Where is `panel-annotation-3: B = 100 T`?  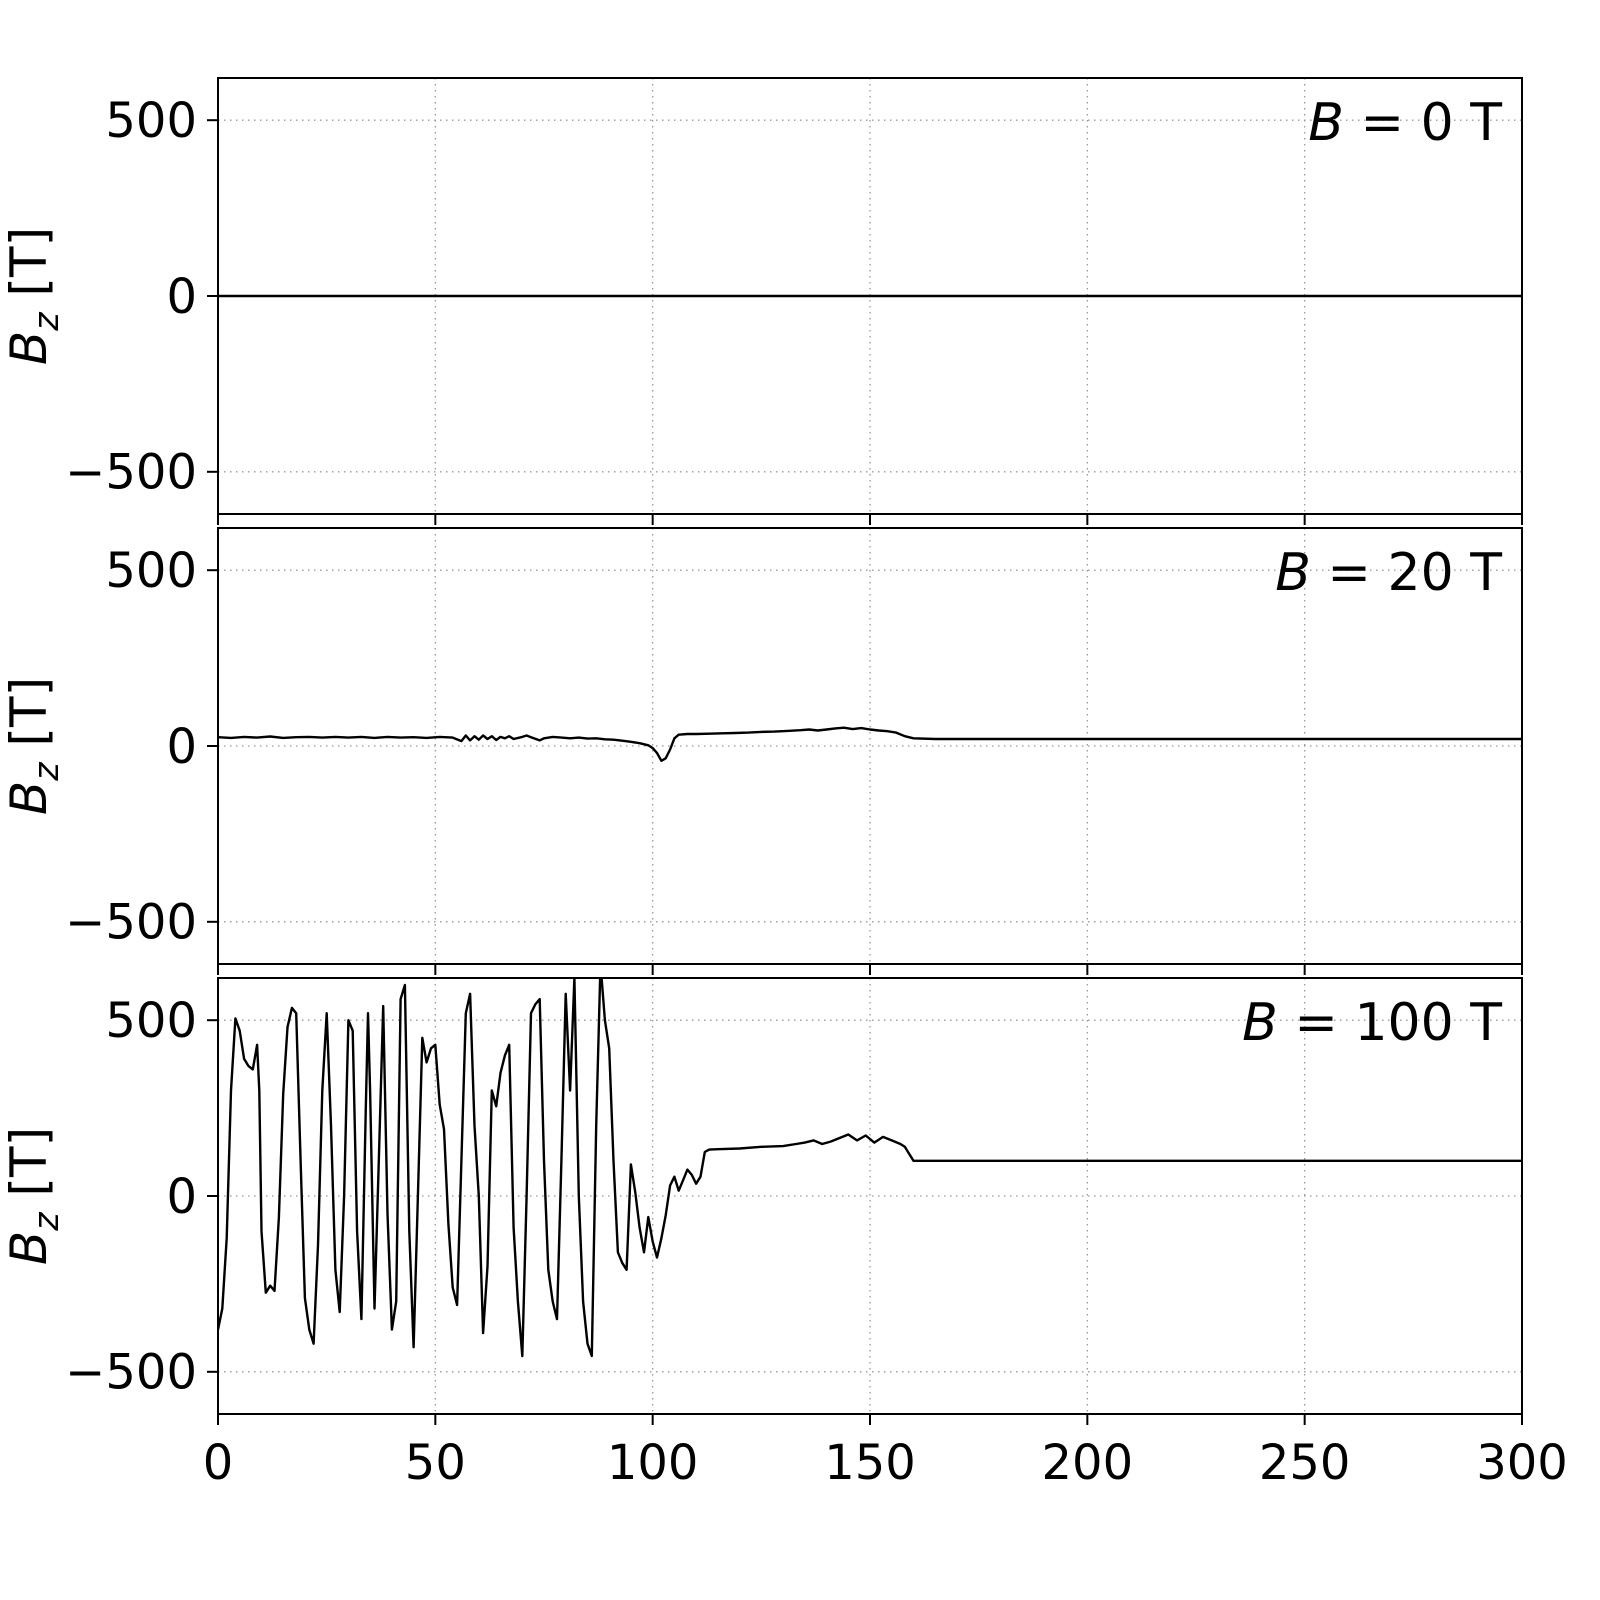
panel-annotation-3: B = 100 T is located at coordinates (1372, 1023).